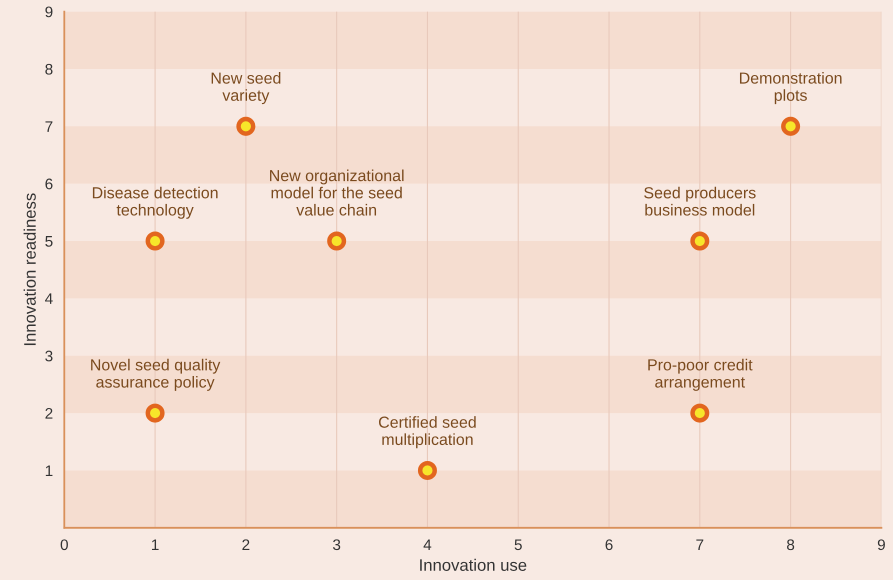 This screenshot has width=893, height=580. I want to click on x-tick-label: 1, so click(155, 544).